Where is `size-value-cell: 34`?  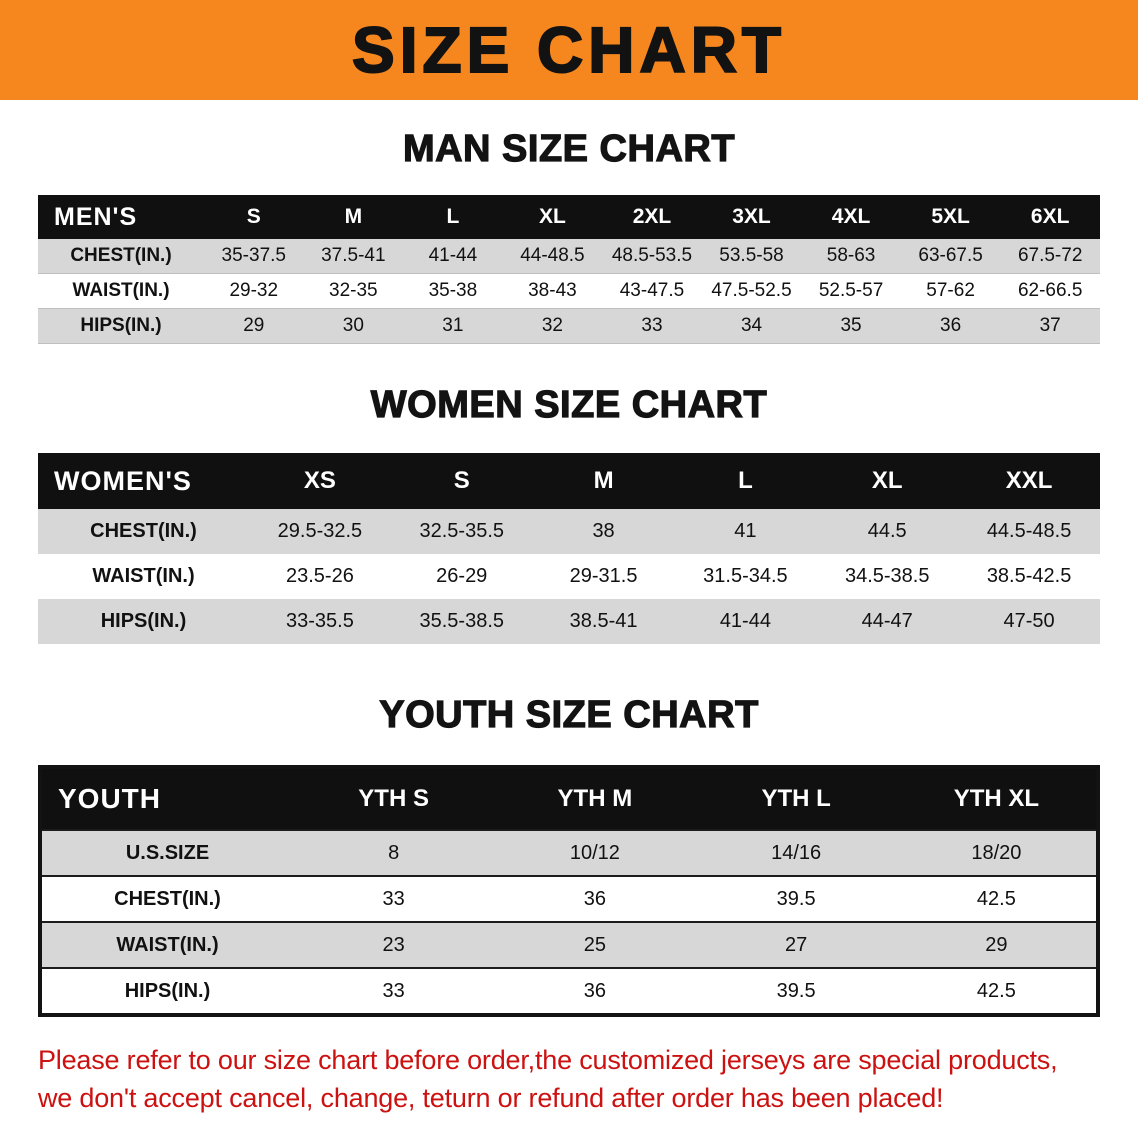 size-value-cell: 34 is located at coordinates (751, 325).